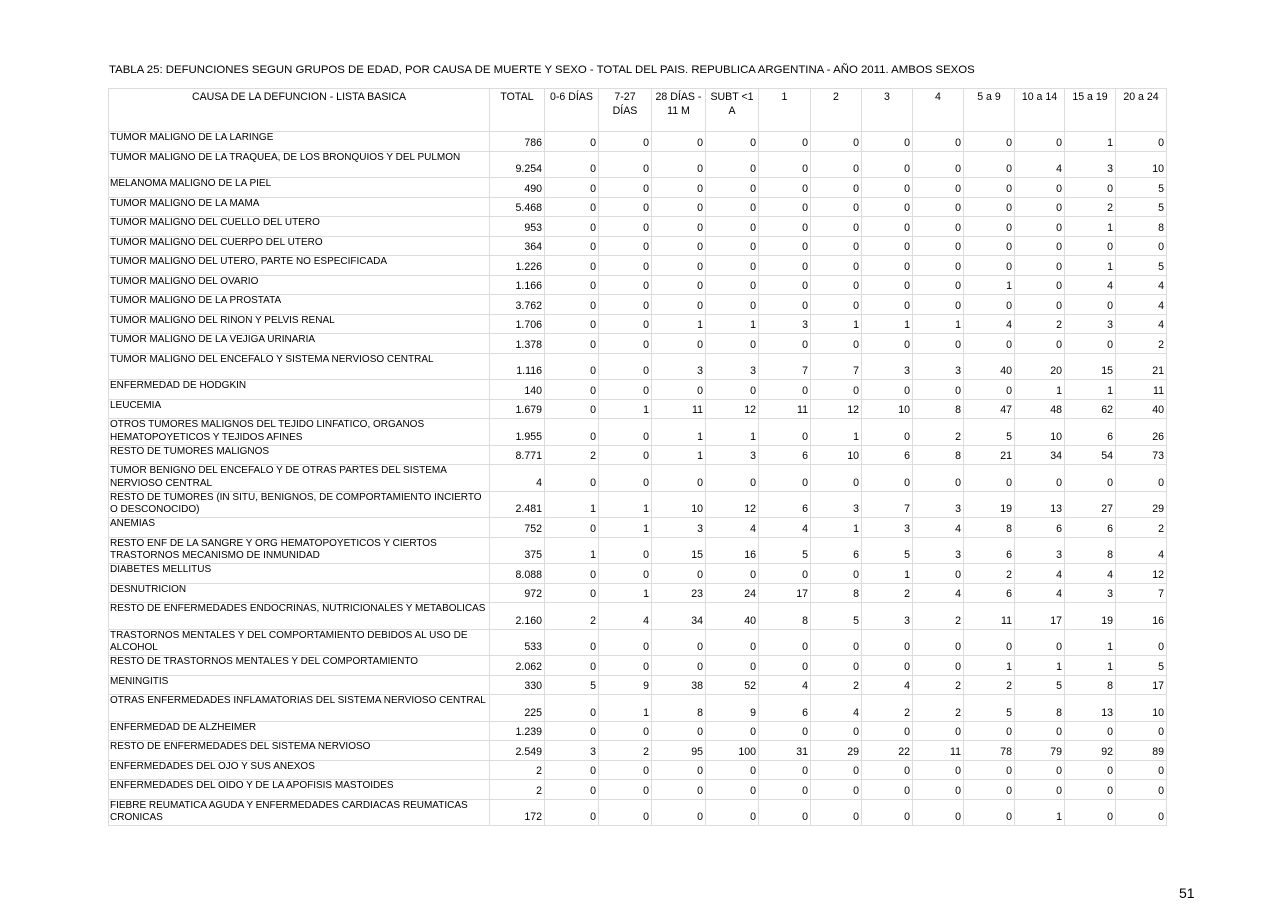 The width and height of the screenshot is (1280, 905). What do you see at coordinates (517, 665) in the screenshot?
I see `total-cell: 2.062` at bounding box center [517, 665].